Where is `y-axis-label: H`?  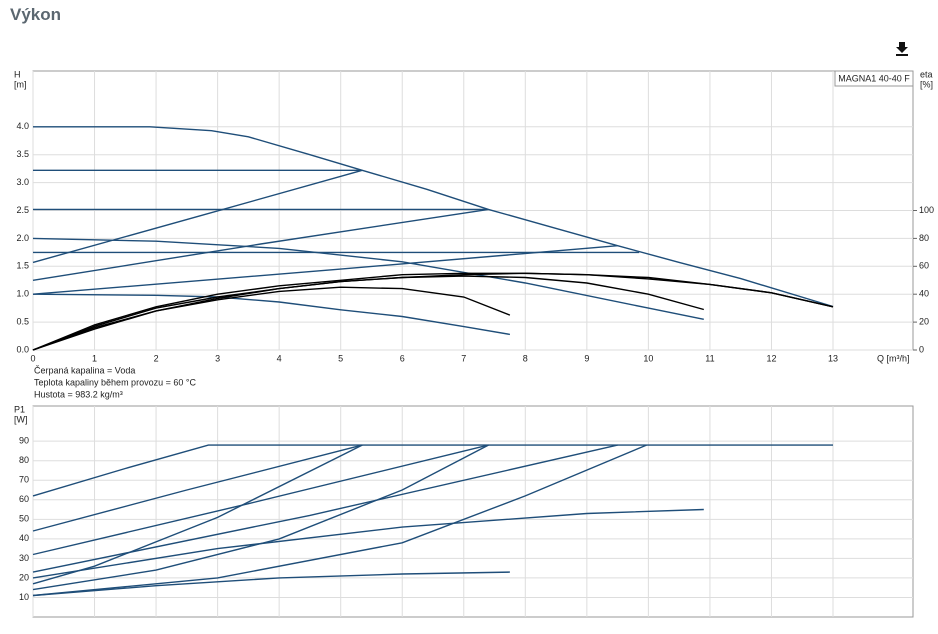
y-axis-label: H is located at coordinates (17, 74).